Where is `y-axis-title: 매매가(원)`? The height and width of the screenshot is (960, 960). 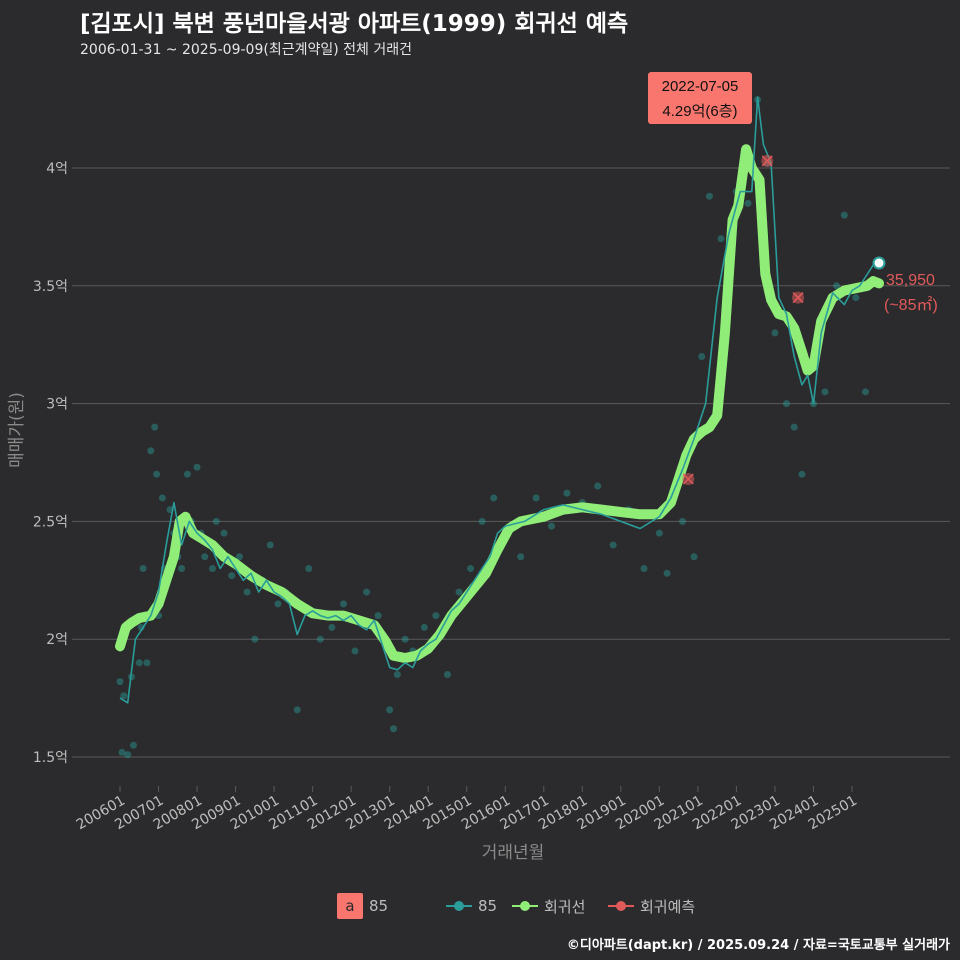 y-axis-title: 매매가(원) is located at coordinates (17, 430).